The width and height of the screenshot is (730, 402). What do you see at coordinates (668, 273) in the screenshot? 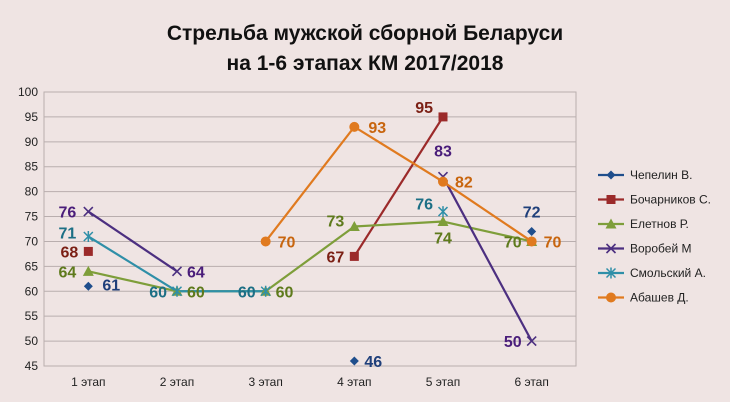
I see `legend-label: Смольский А.` at bounding box center [668, 273].